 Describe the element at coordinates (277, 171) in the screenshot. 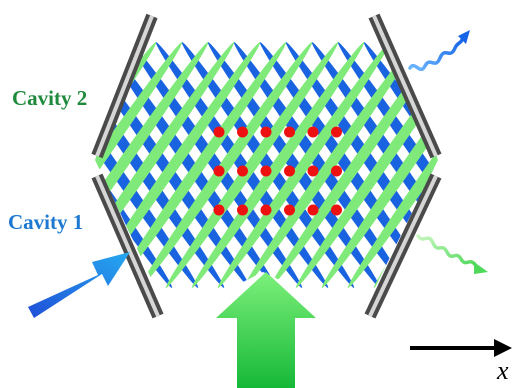

I see `atom-lattice` at that location.